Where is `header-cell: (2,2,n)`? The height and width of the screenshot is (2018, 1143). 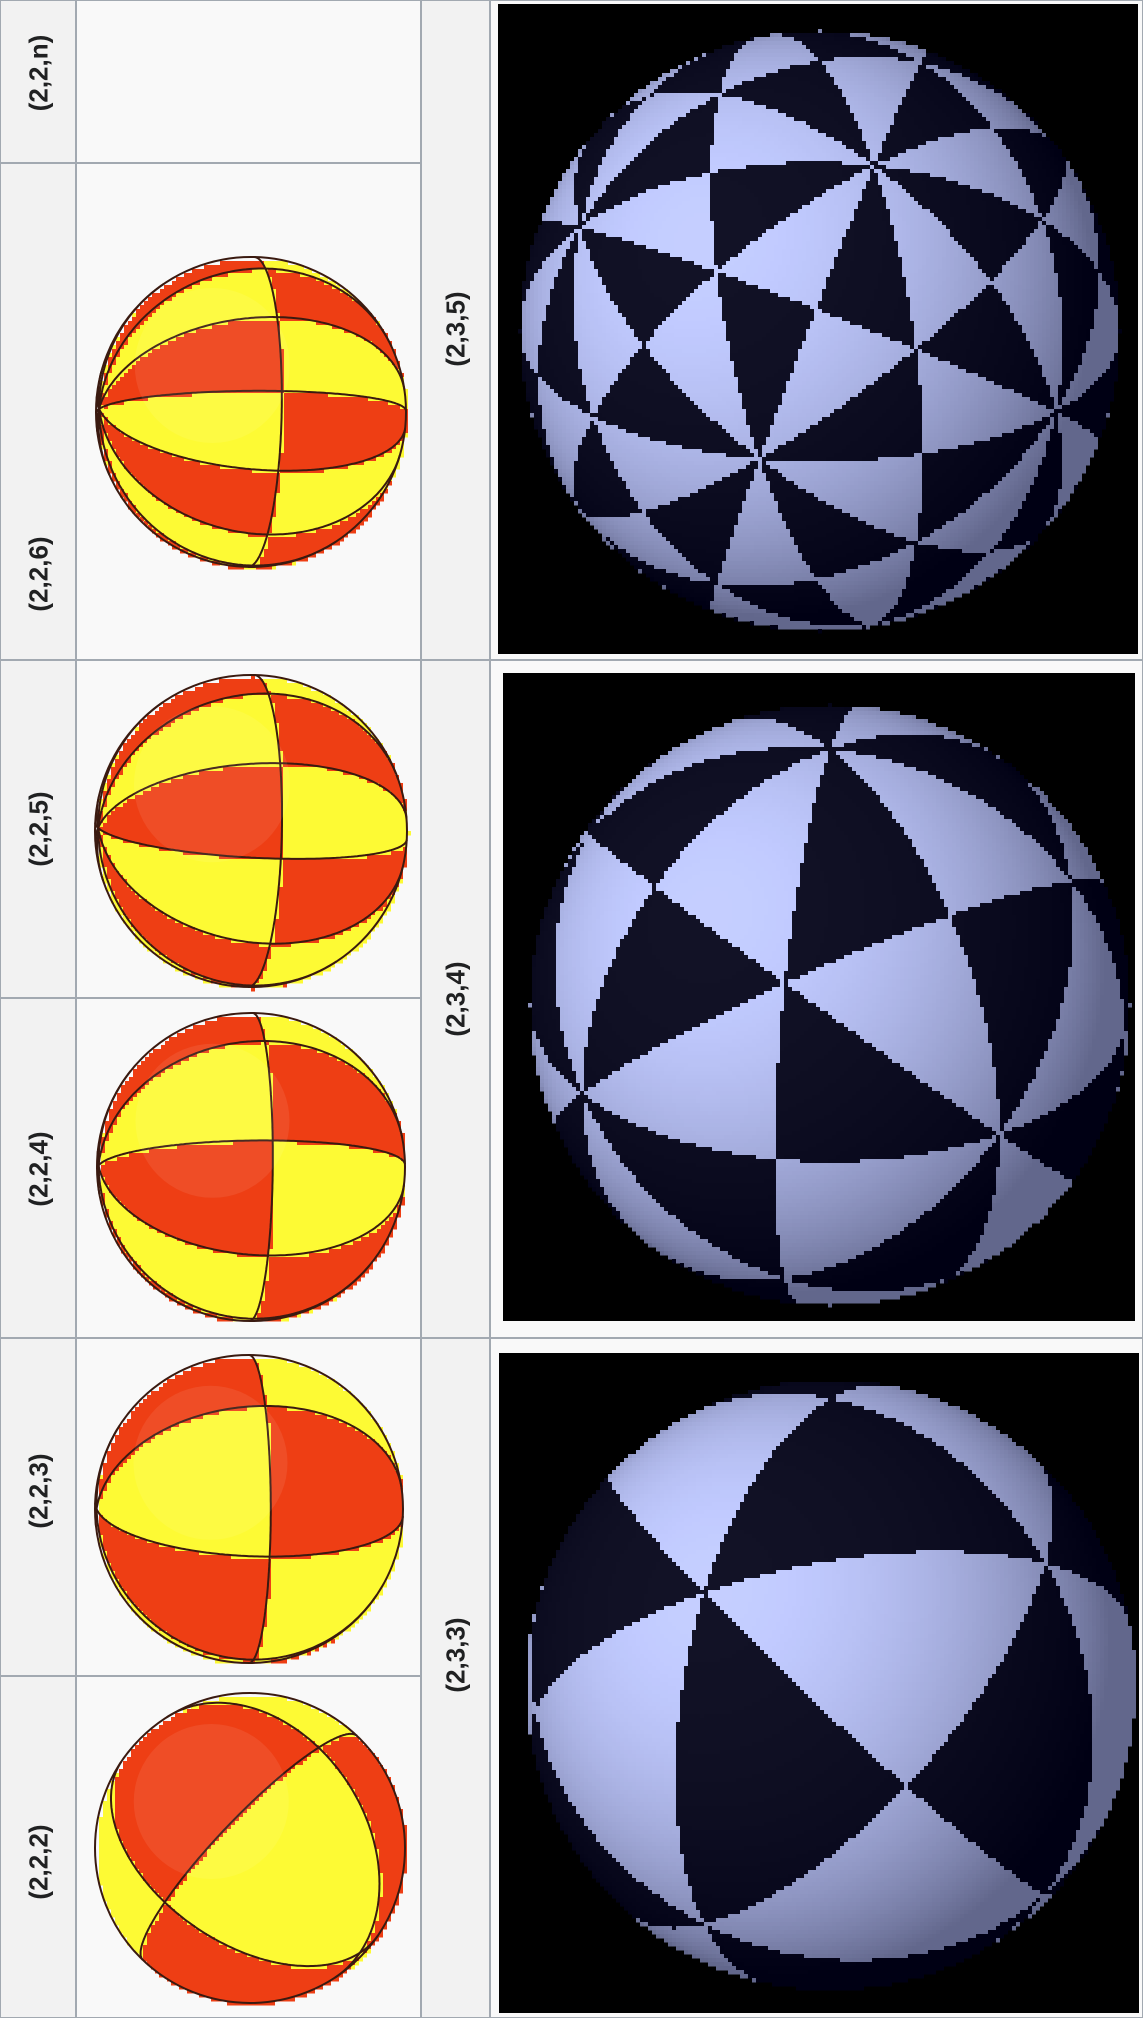 header-cell: (2,2,n) is located at coordinates (38, 81).